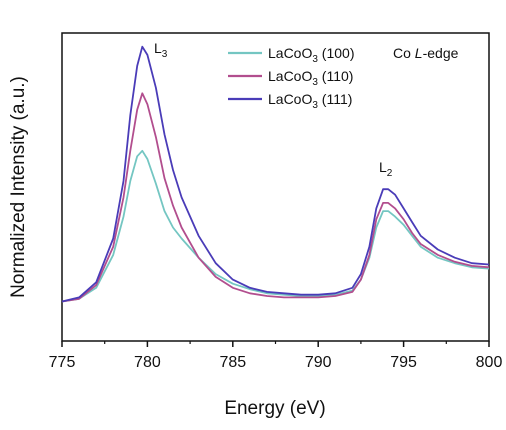 This screenshot has width=506, height=430. I want to click on legend-label-100: LaCoO3 (100), so click(311, 55).